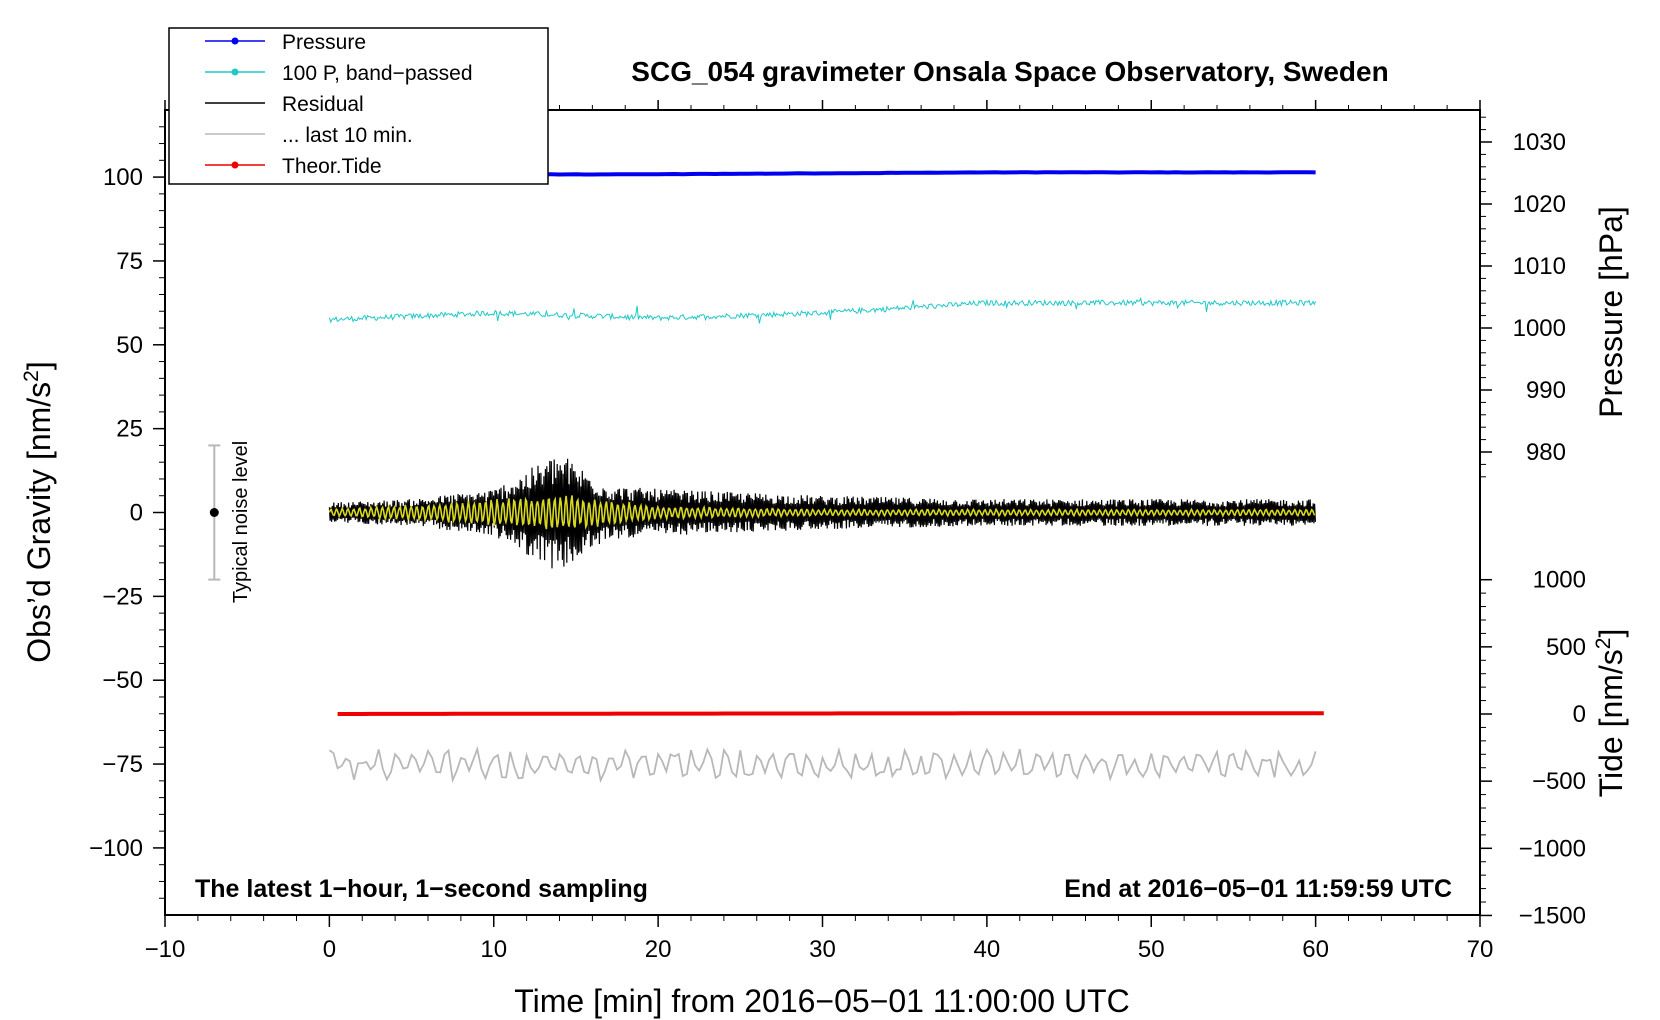 The height and width of the screenshot is (1020, 1660). What do you see at coordinates (31, 376) in the screenshot?
I see `gravity-axis-title-sup: 2` at bounding box center [31, 376].